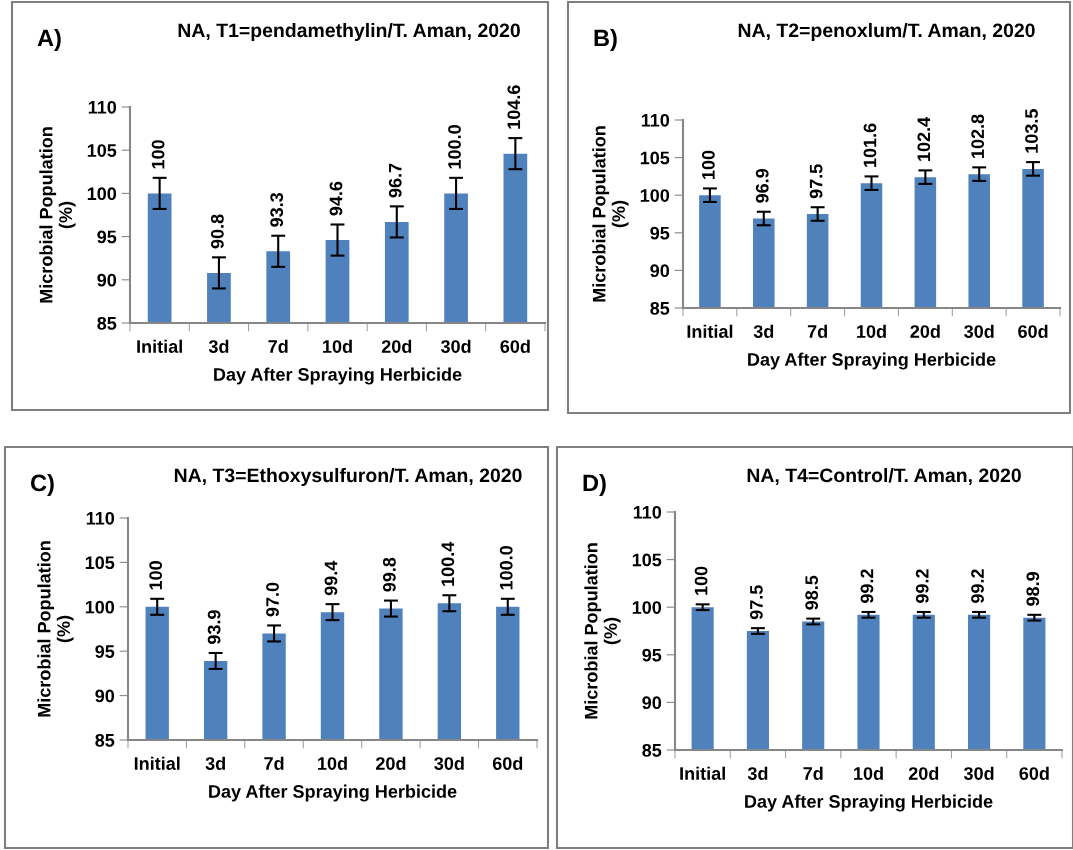  What do you see at coordinates (277, 209) in the screenshot?
I see `data-label: 93.3` at bounding box center [277, 209].